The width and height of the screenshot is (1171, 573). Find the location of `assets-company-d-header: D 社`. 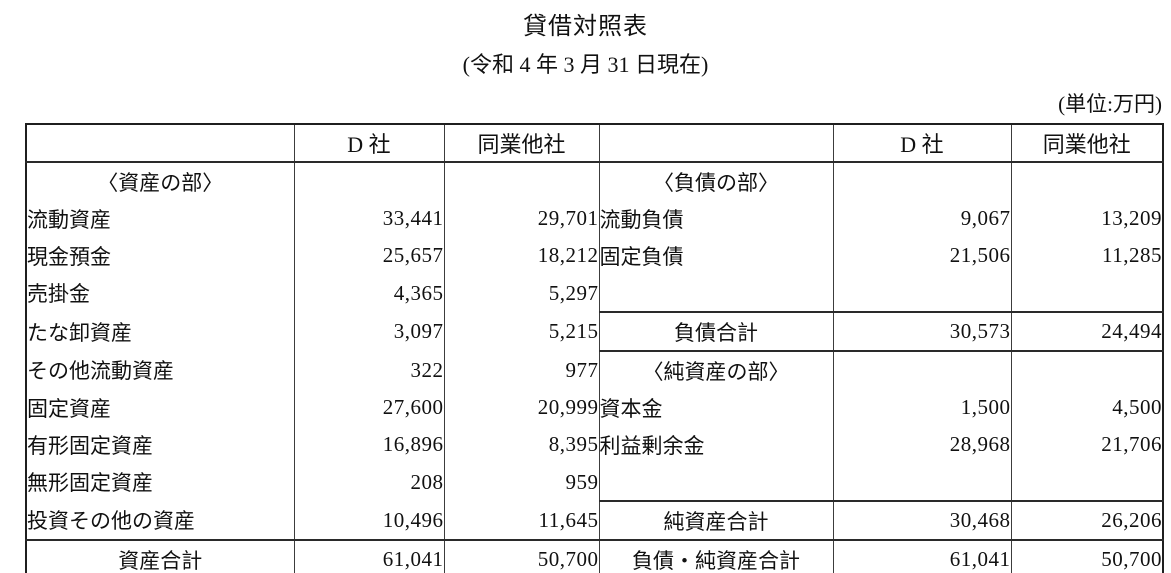

assets-company-d-header: D 社 is located at coordinates (368, 143).